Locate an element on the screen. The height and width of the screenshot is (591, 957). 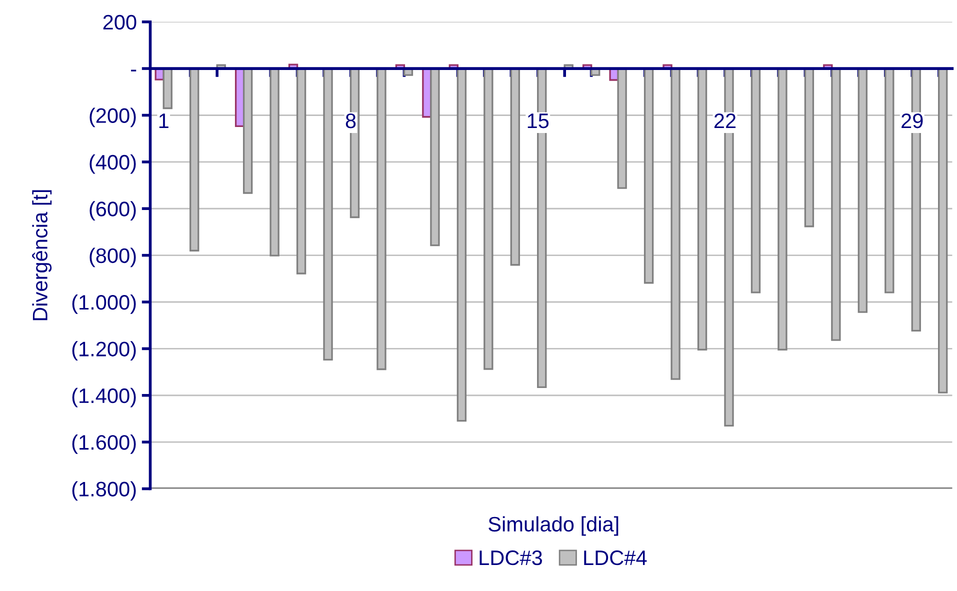
y-axis-title: Divergência [t] is located at coordinates (42, 255).